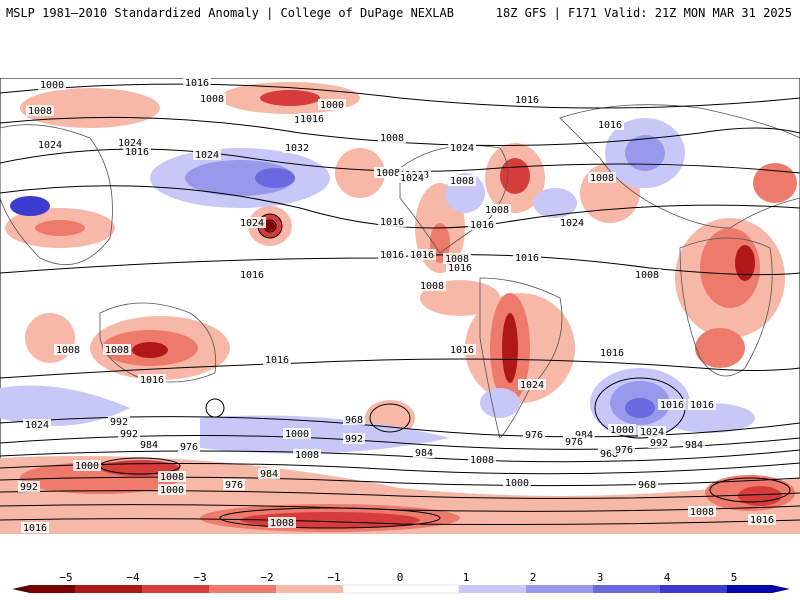 The image size is (800, 600). I want to click on colorbar-tick: 0, so click(400, 577).